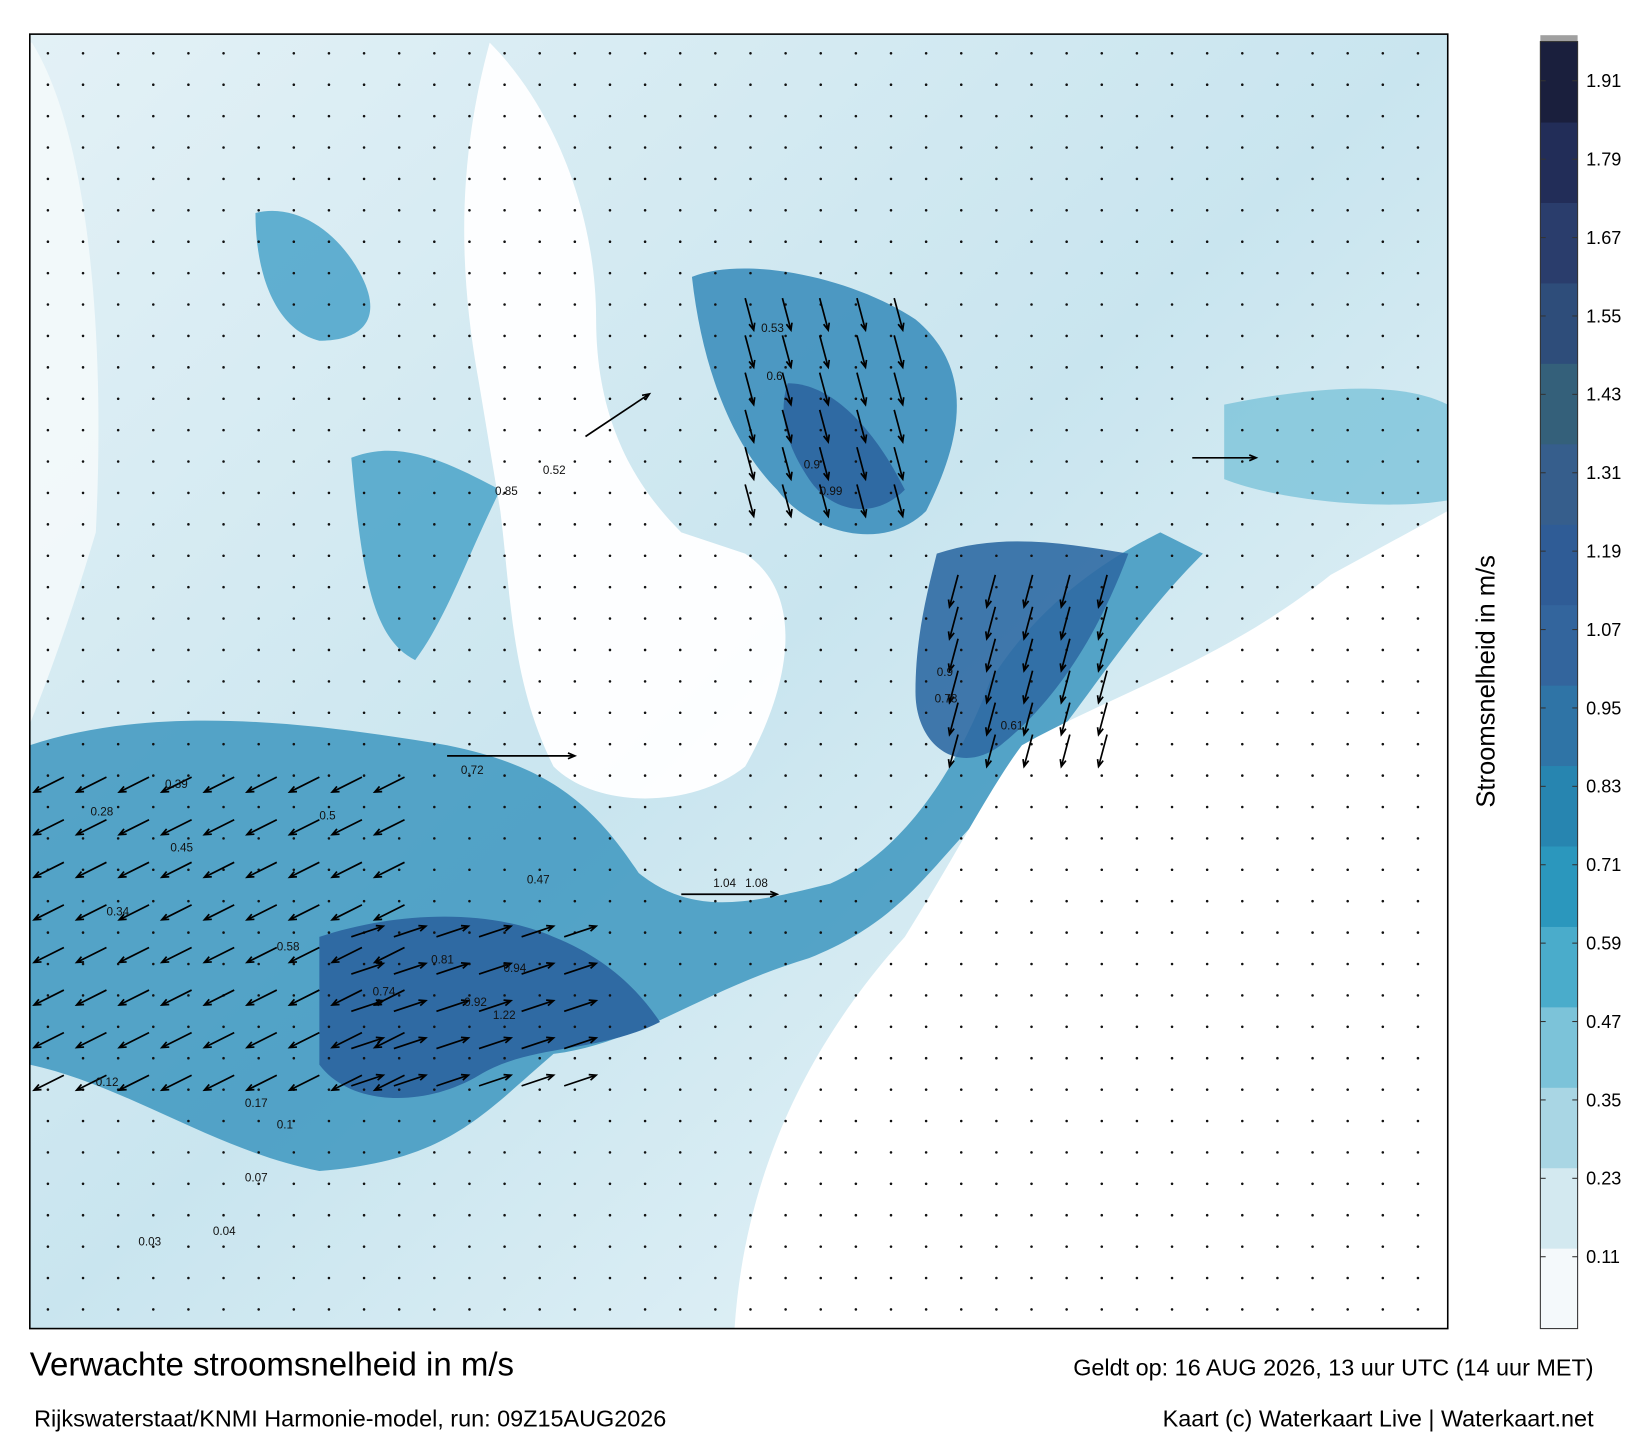 Image resolution: width=1650 pixels, height=1455 pixels. What do you see at coordinates (1603, 238) in the screenshot?
I see `colorbar-tick-label: 1.67` at bounding box center [1603, 238].